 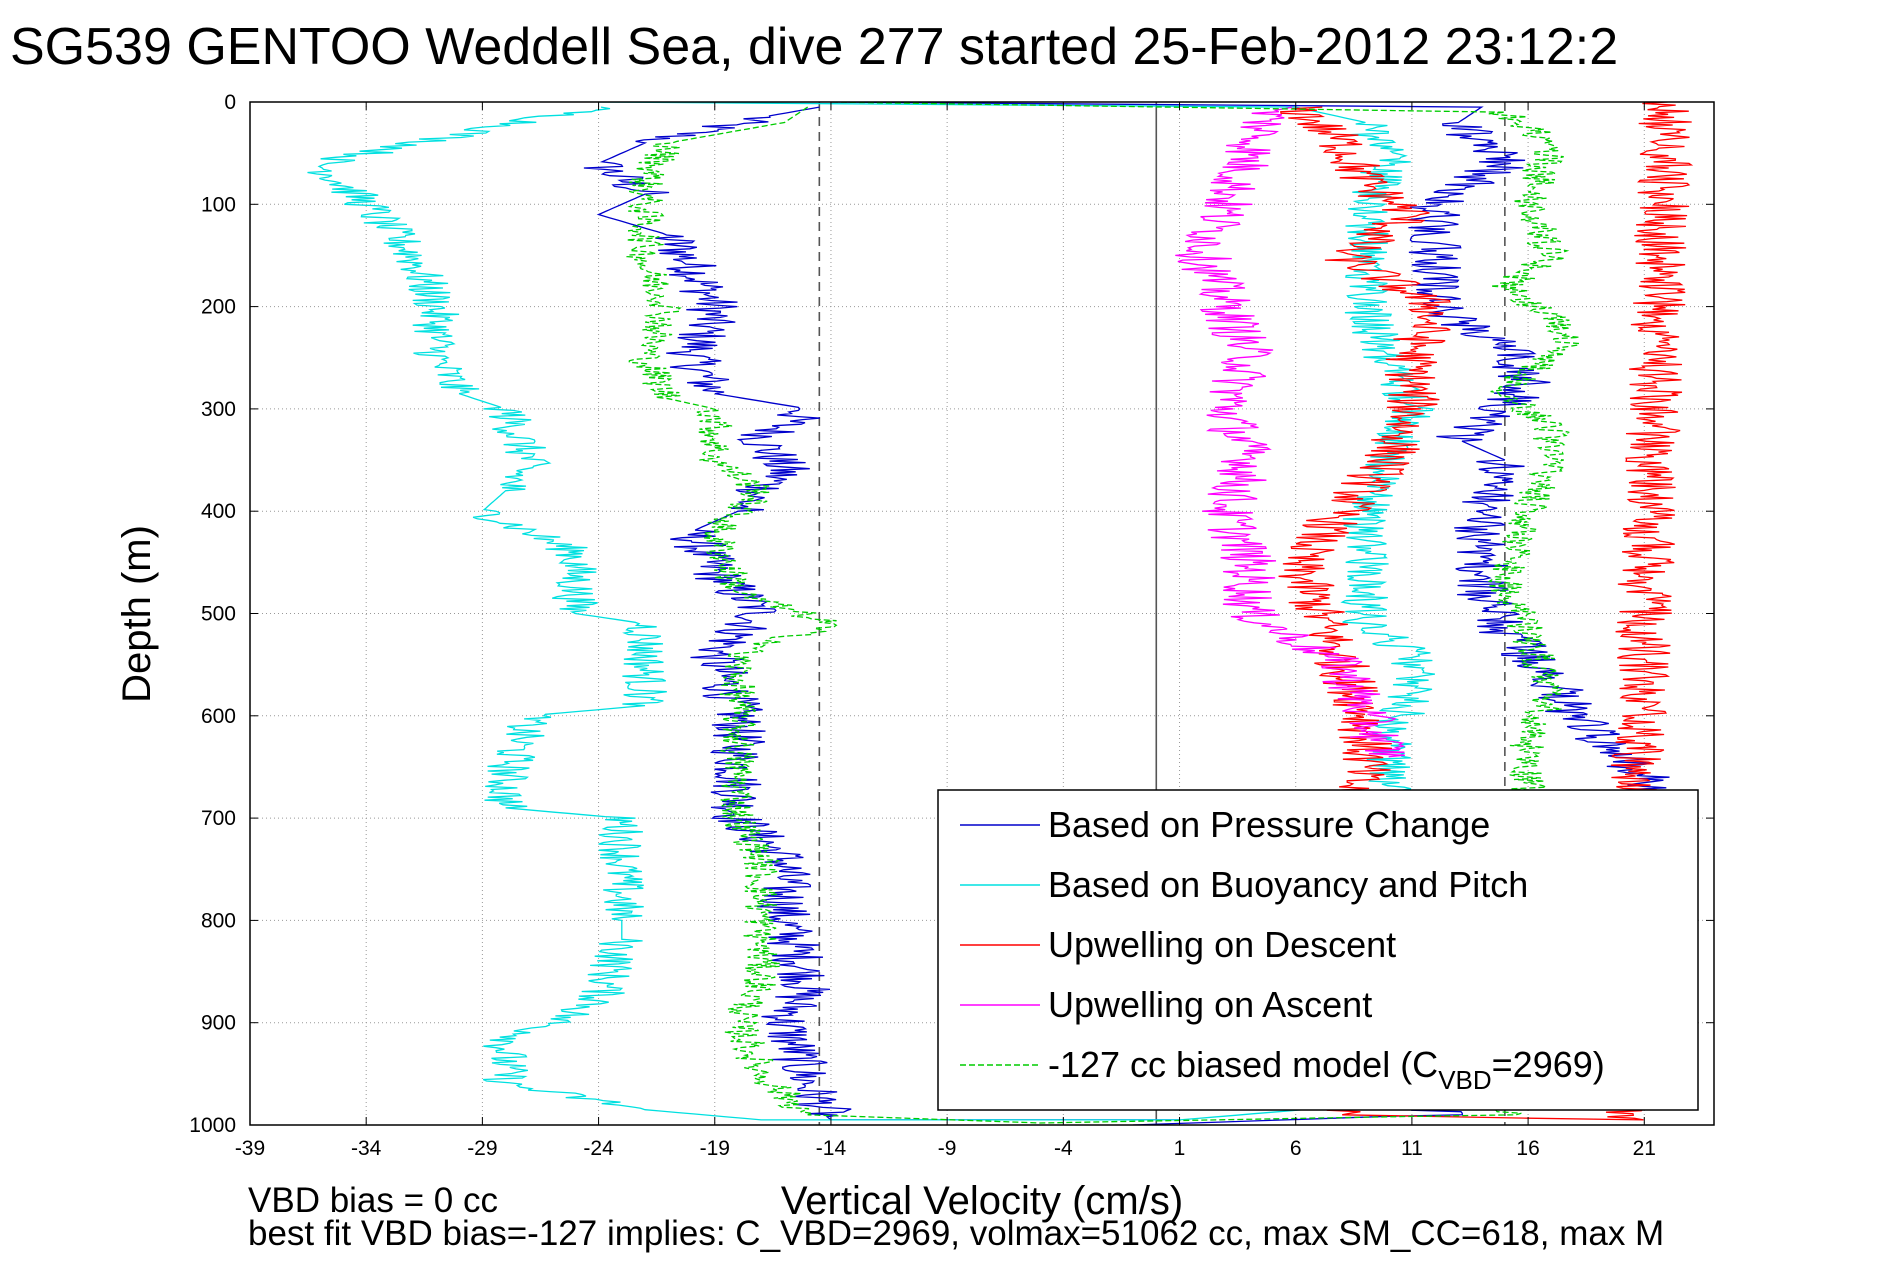 I want to click on y-tick-label: 500, so click(x=218, y=614).